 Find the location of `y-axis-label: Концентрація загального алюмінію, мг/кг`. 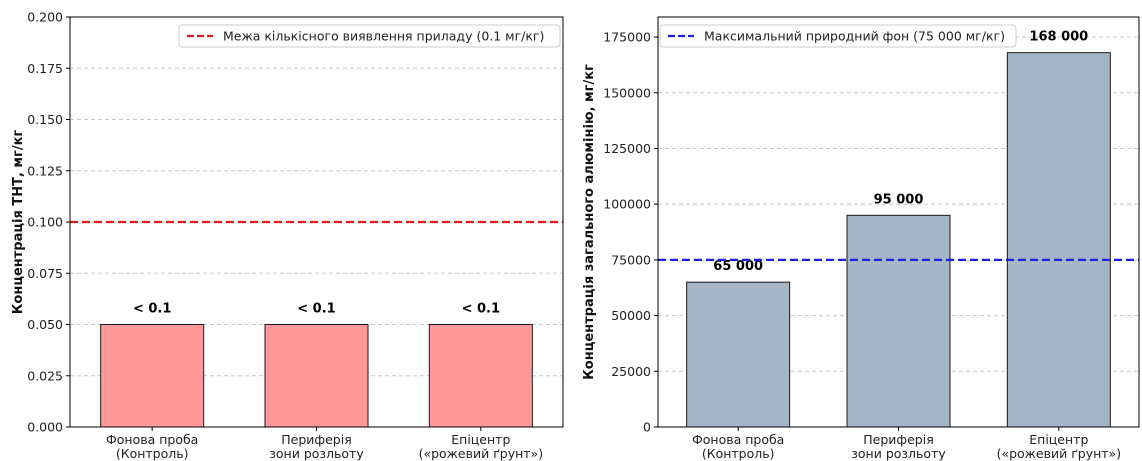

y-axis-label: Концентрація загального алюмінію, мг/кг is located at coordinates (589, 222).